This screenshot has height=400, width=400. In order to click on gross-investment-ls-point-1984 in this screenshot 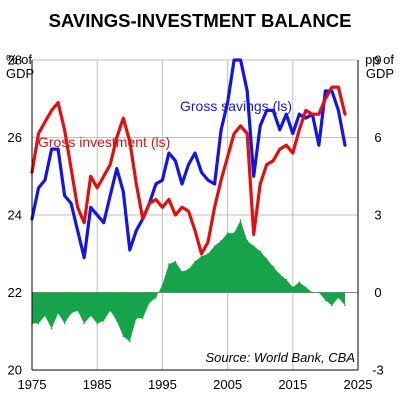, I will do `click(90, 176)`.